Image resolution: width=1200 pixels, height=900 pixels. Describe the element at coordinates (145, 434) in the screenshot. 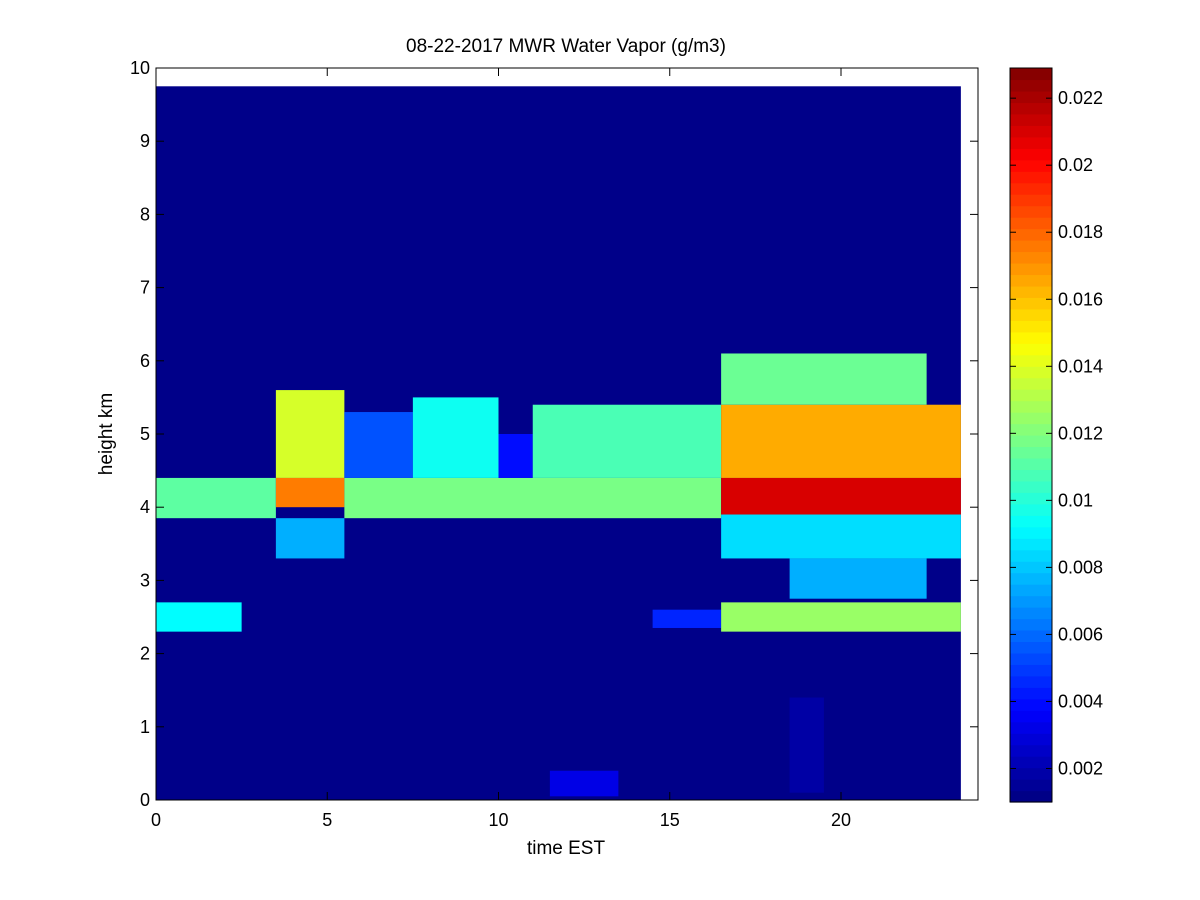

I see `y-tick-label: 5` at that location.